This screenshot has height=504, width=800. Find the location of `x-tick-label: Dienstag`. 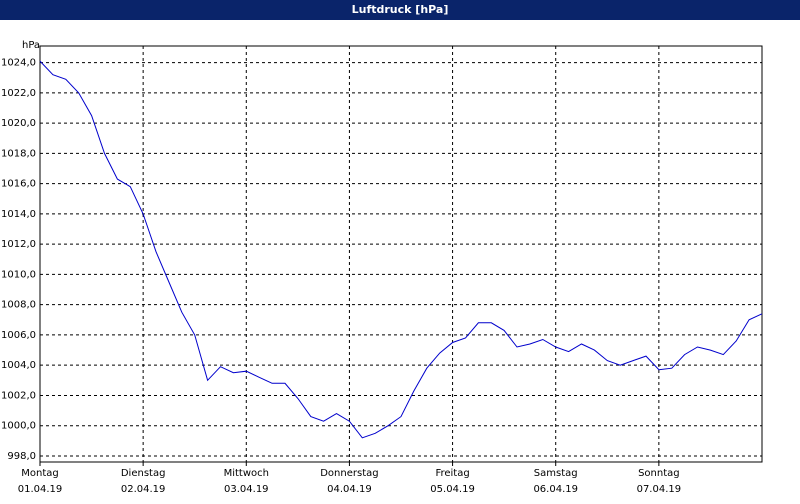

x-tick-label: Dienstag is located at coordinates (143, 473).